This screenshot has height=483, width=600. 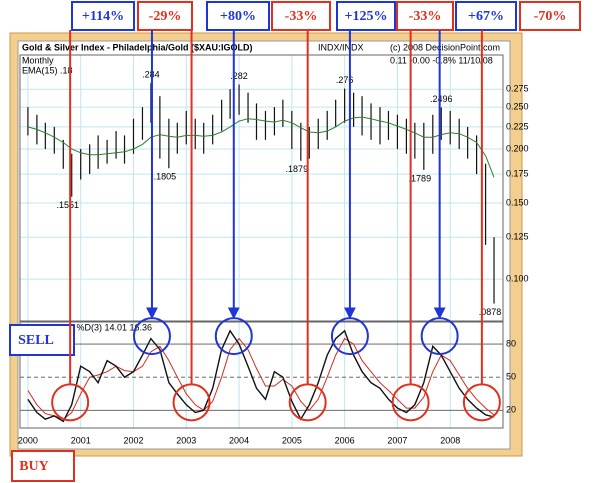 What do you see at coordinates (517, 173) in the screenshot?
I see `y-tick-label: 0.175` at bounding box center [517, 173].